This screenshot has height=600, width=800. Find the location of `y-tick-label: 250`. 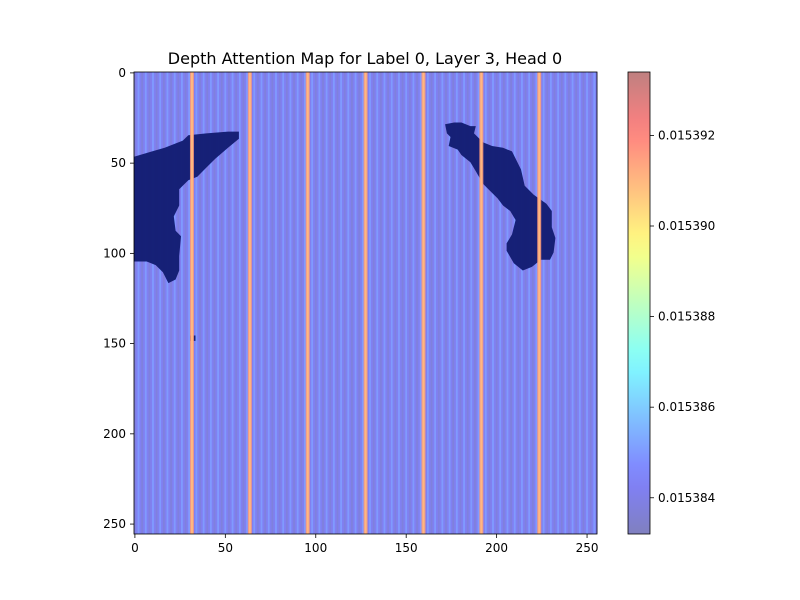

y-tick-label: 250 is located at coordinates (114, 524).